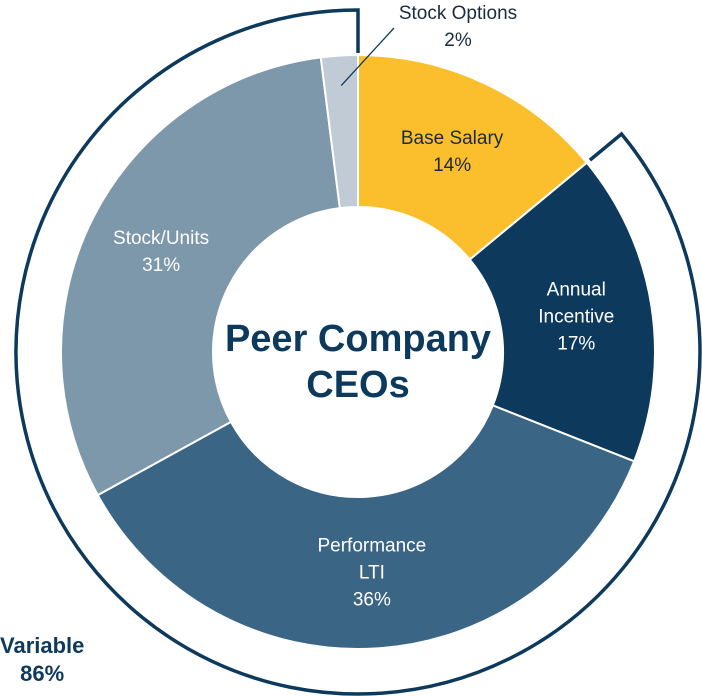  I want to click on category-label: Base Salary, so click(452, 139).